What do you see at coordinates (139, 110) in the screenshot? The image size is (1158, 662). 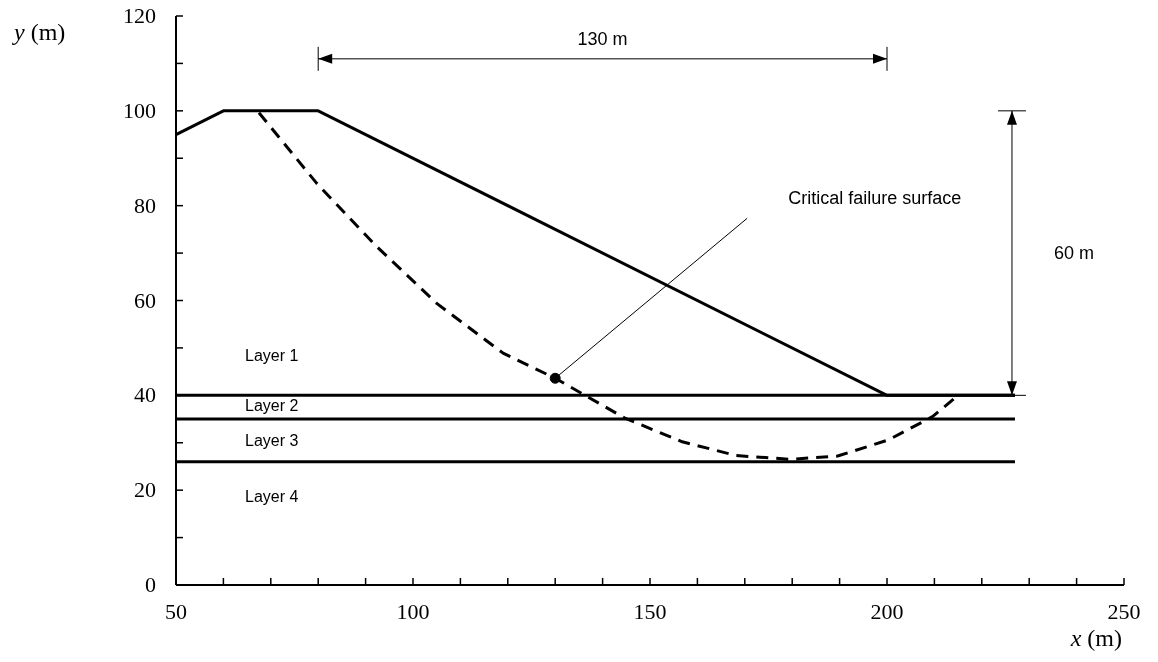 I see `y-tick-label: 100` at bounding box center [139, 110].